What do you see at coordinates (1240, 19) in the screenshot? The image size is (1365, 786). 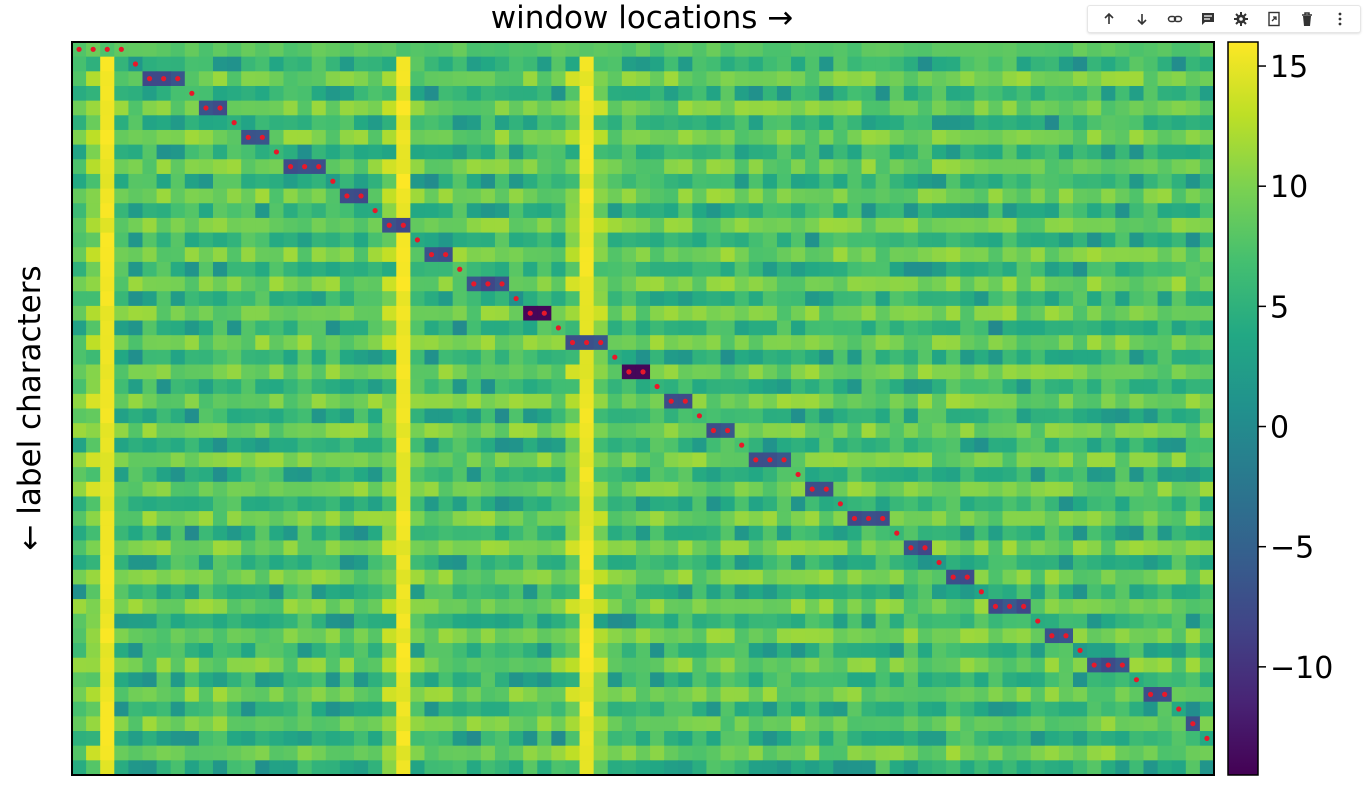 I see `gear-button` at bounding box center [1240, 19].